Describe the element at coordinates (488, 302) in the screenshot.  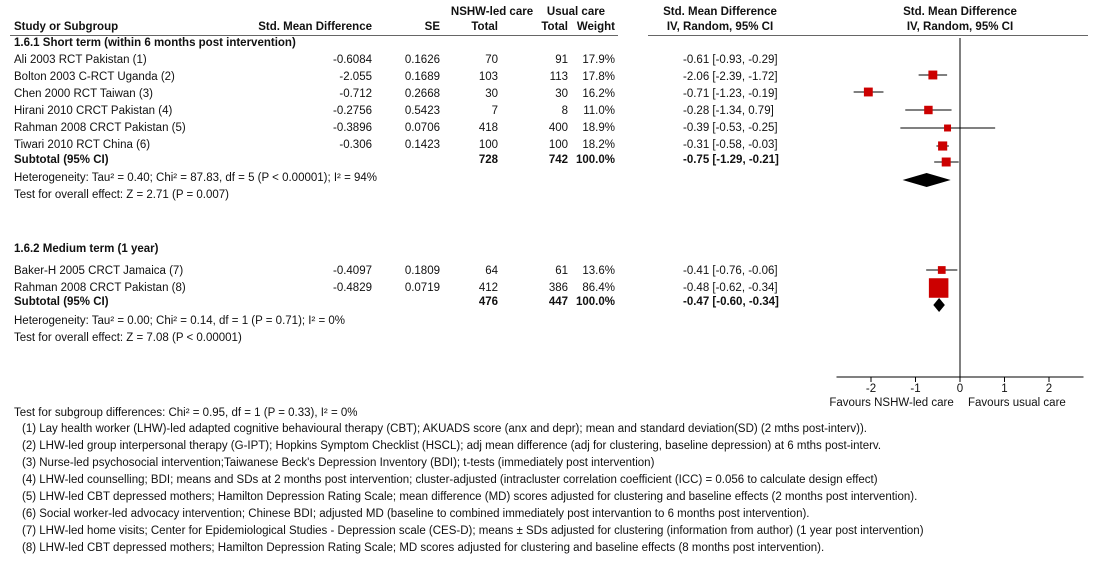
I see `subtotal-total-1: 476` at that location.